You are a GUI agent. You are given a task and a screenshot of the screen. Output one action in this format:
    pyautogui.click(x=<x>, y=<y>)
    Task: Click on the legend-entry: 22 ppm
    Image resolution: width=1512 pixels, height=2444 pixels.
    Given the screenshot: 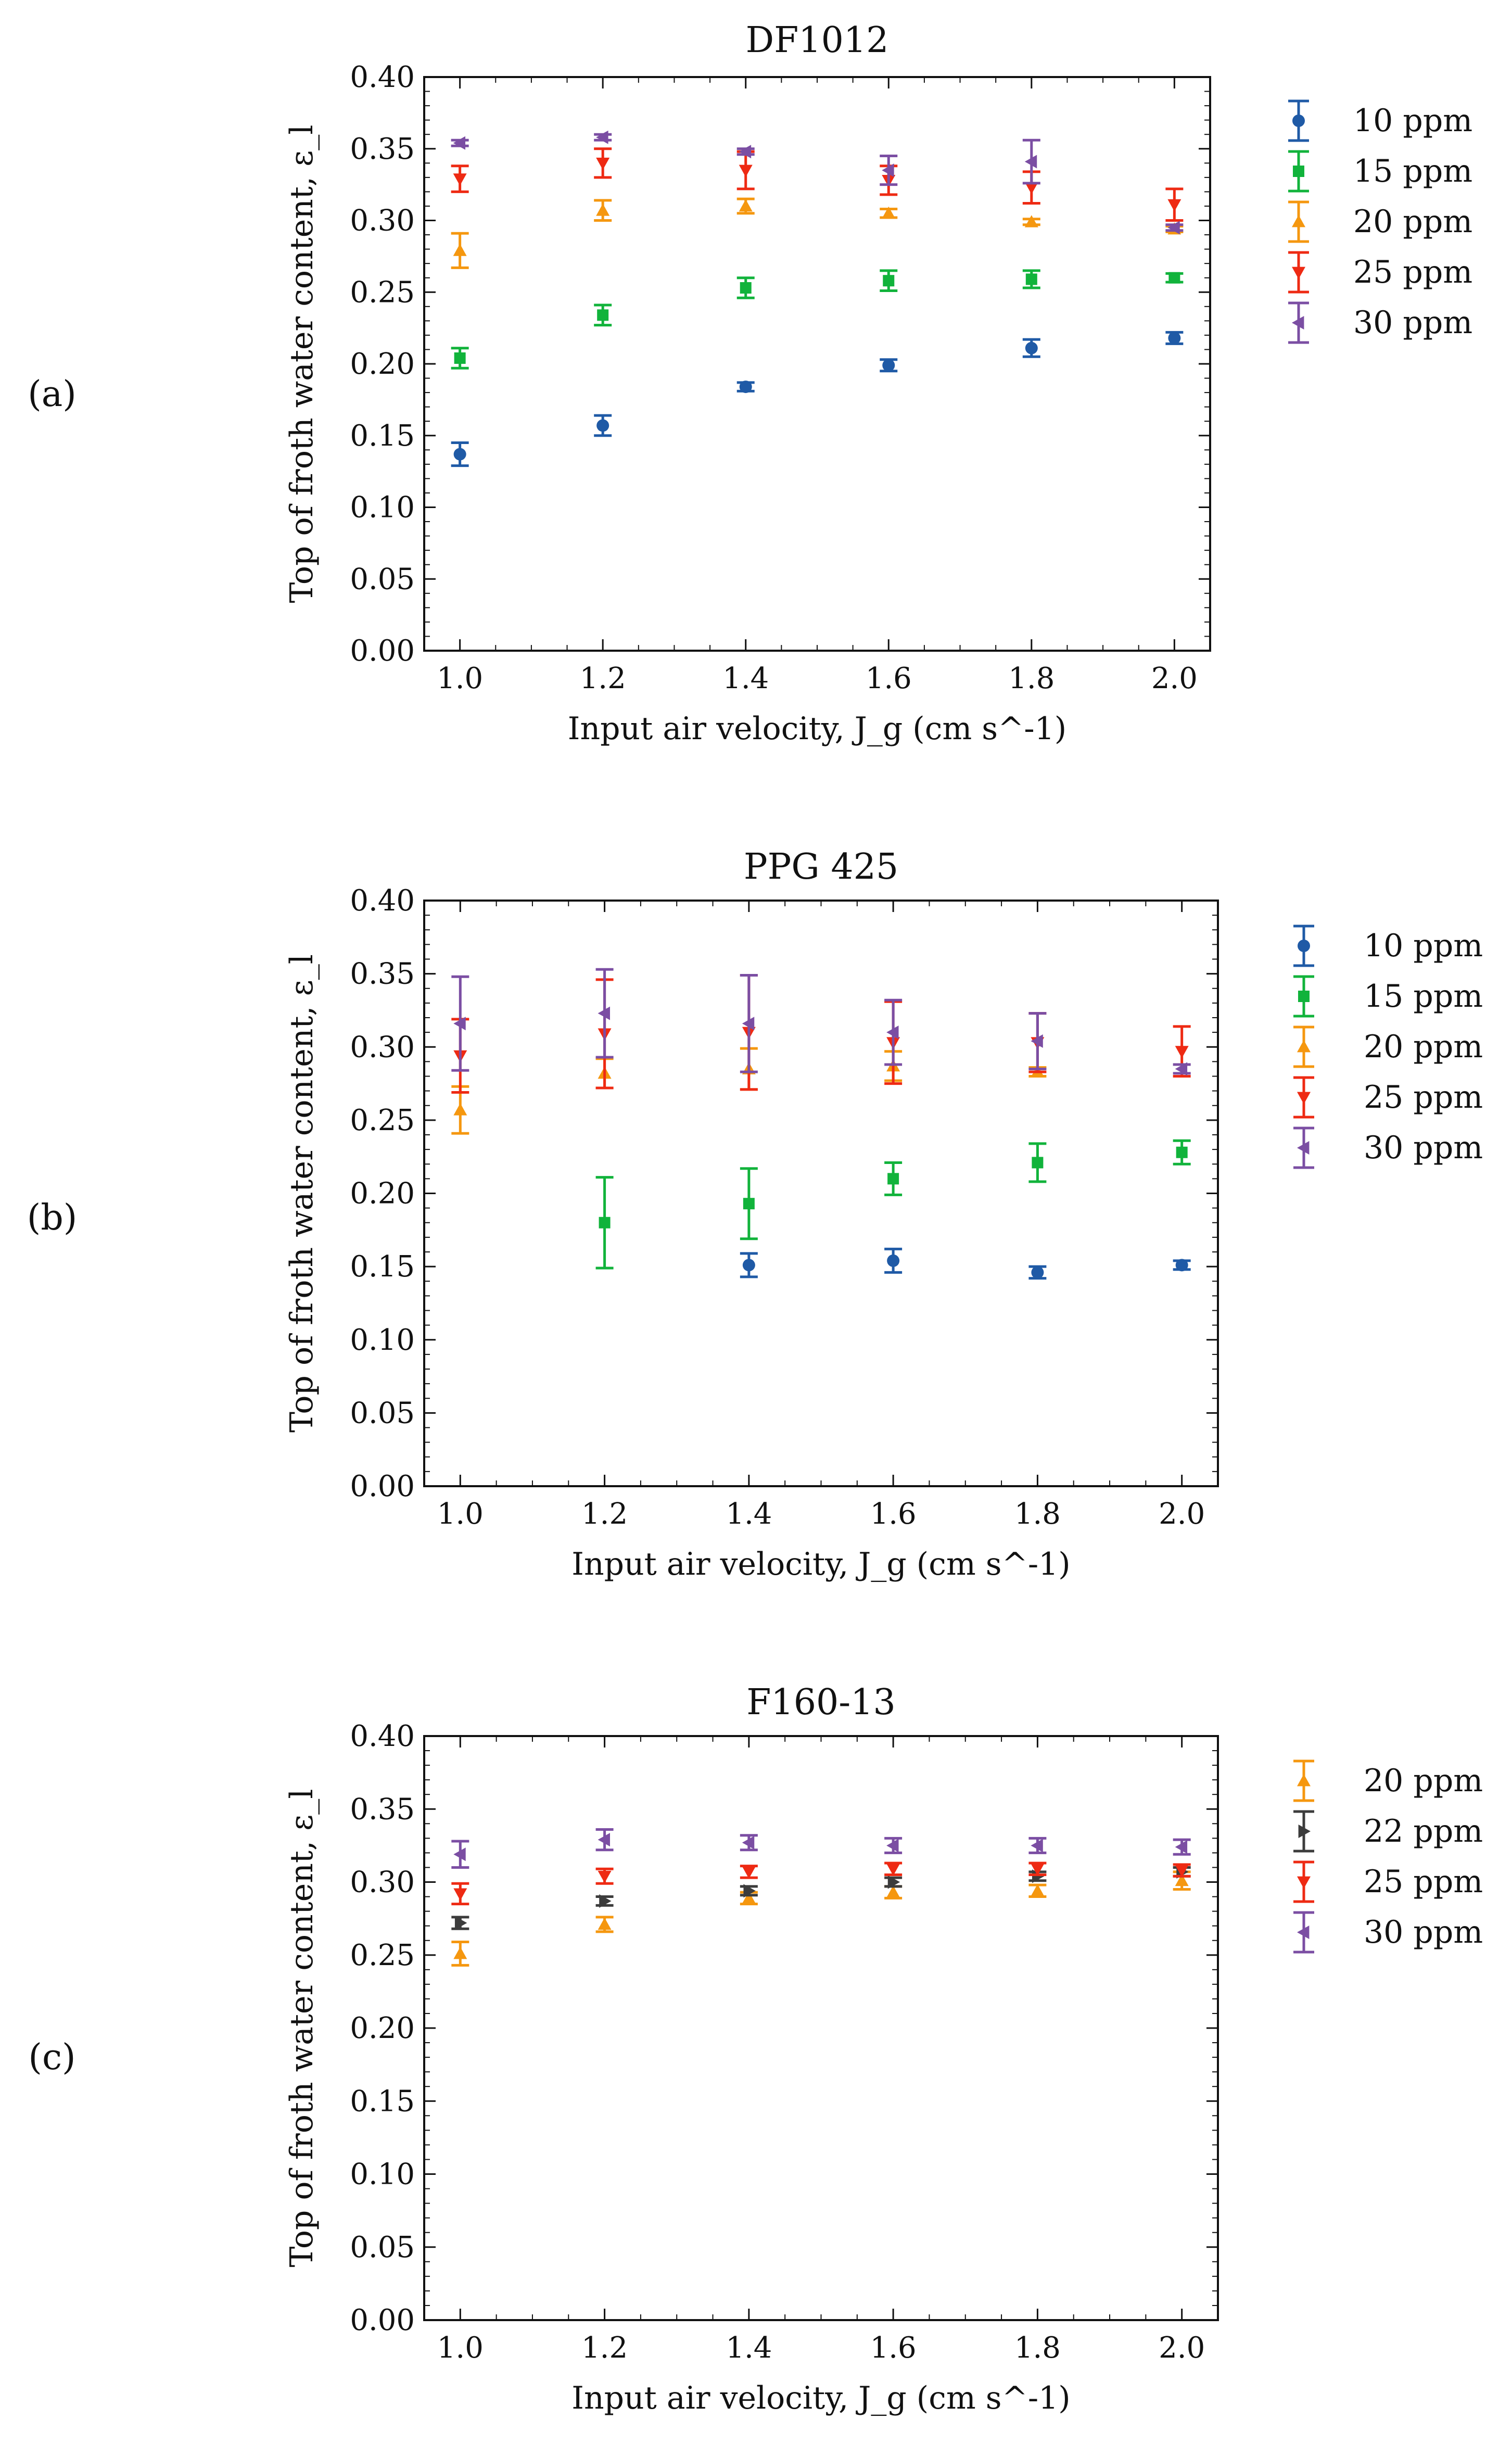 What is the action you would take?
    pyautogui.click(x=1388, y=1832)
    